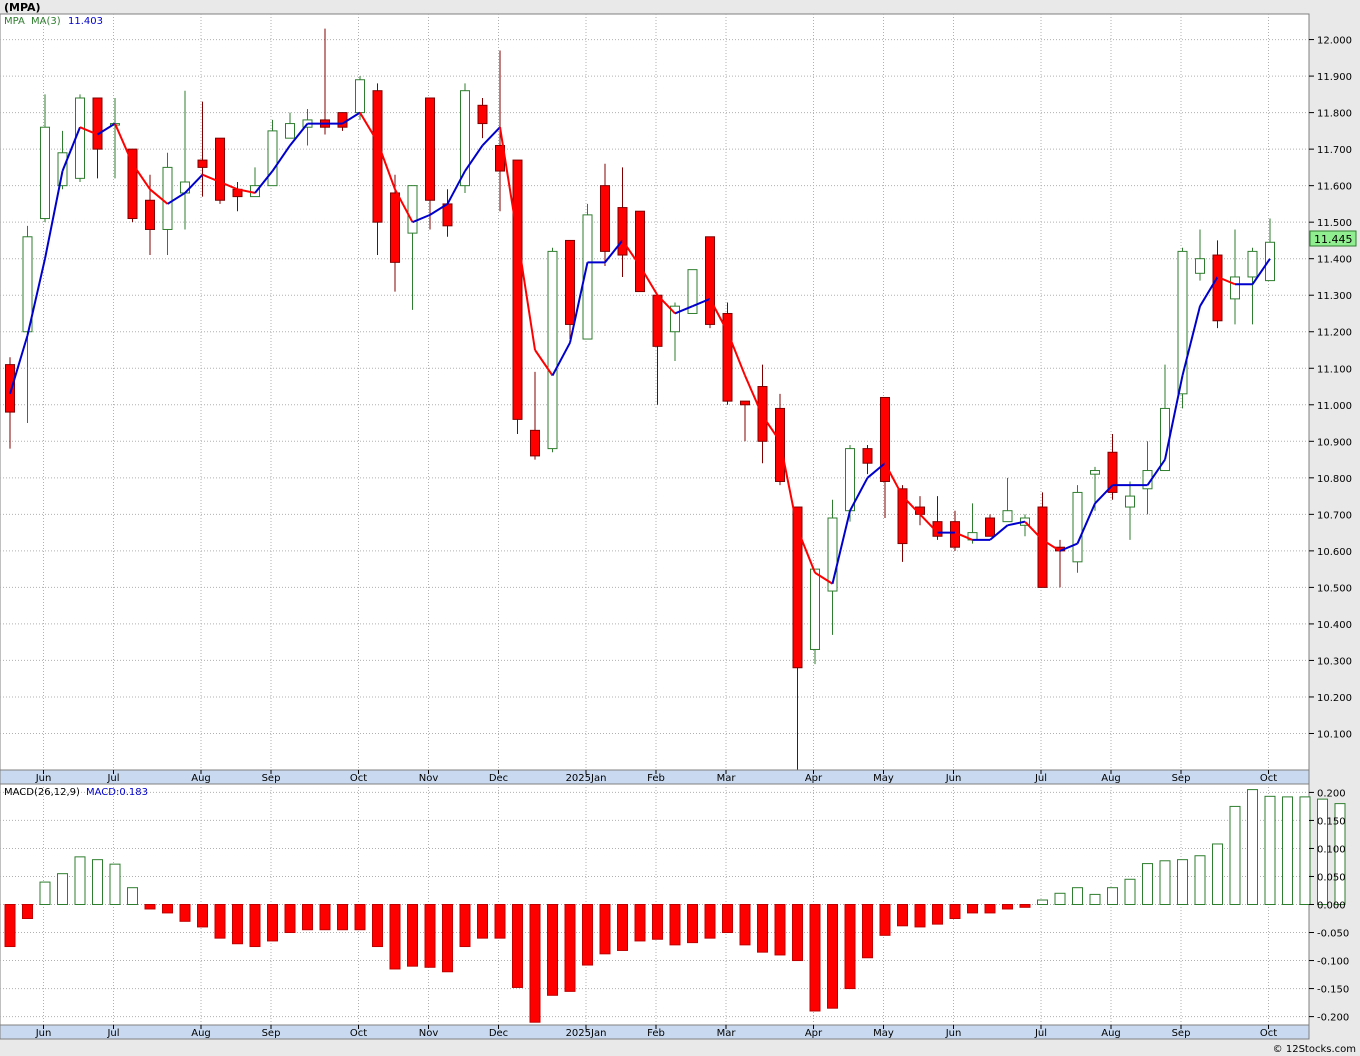 This screenshot has width=1360, height=1056. Describe the element at coordinates (14, 21) in the screenshot. I see `price-legend-symbol: MPA` at that location.